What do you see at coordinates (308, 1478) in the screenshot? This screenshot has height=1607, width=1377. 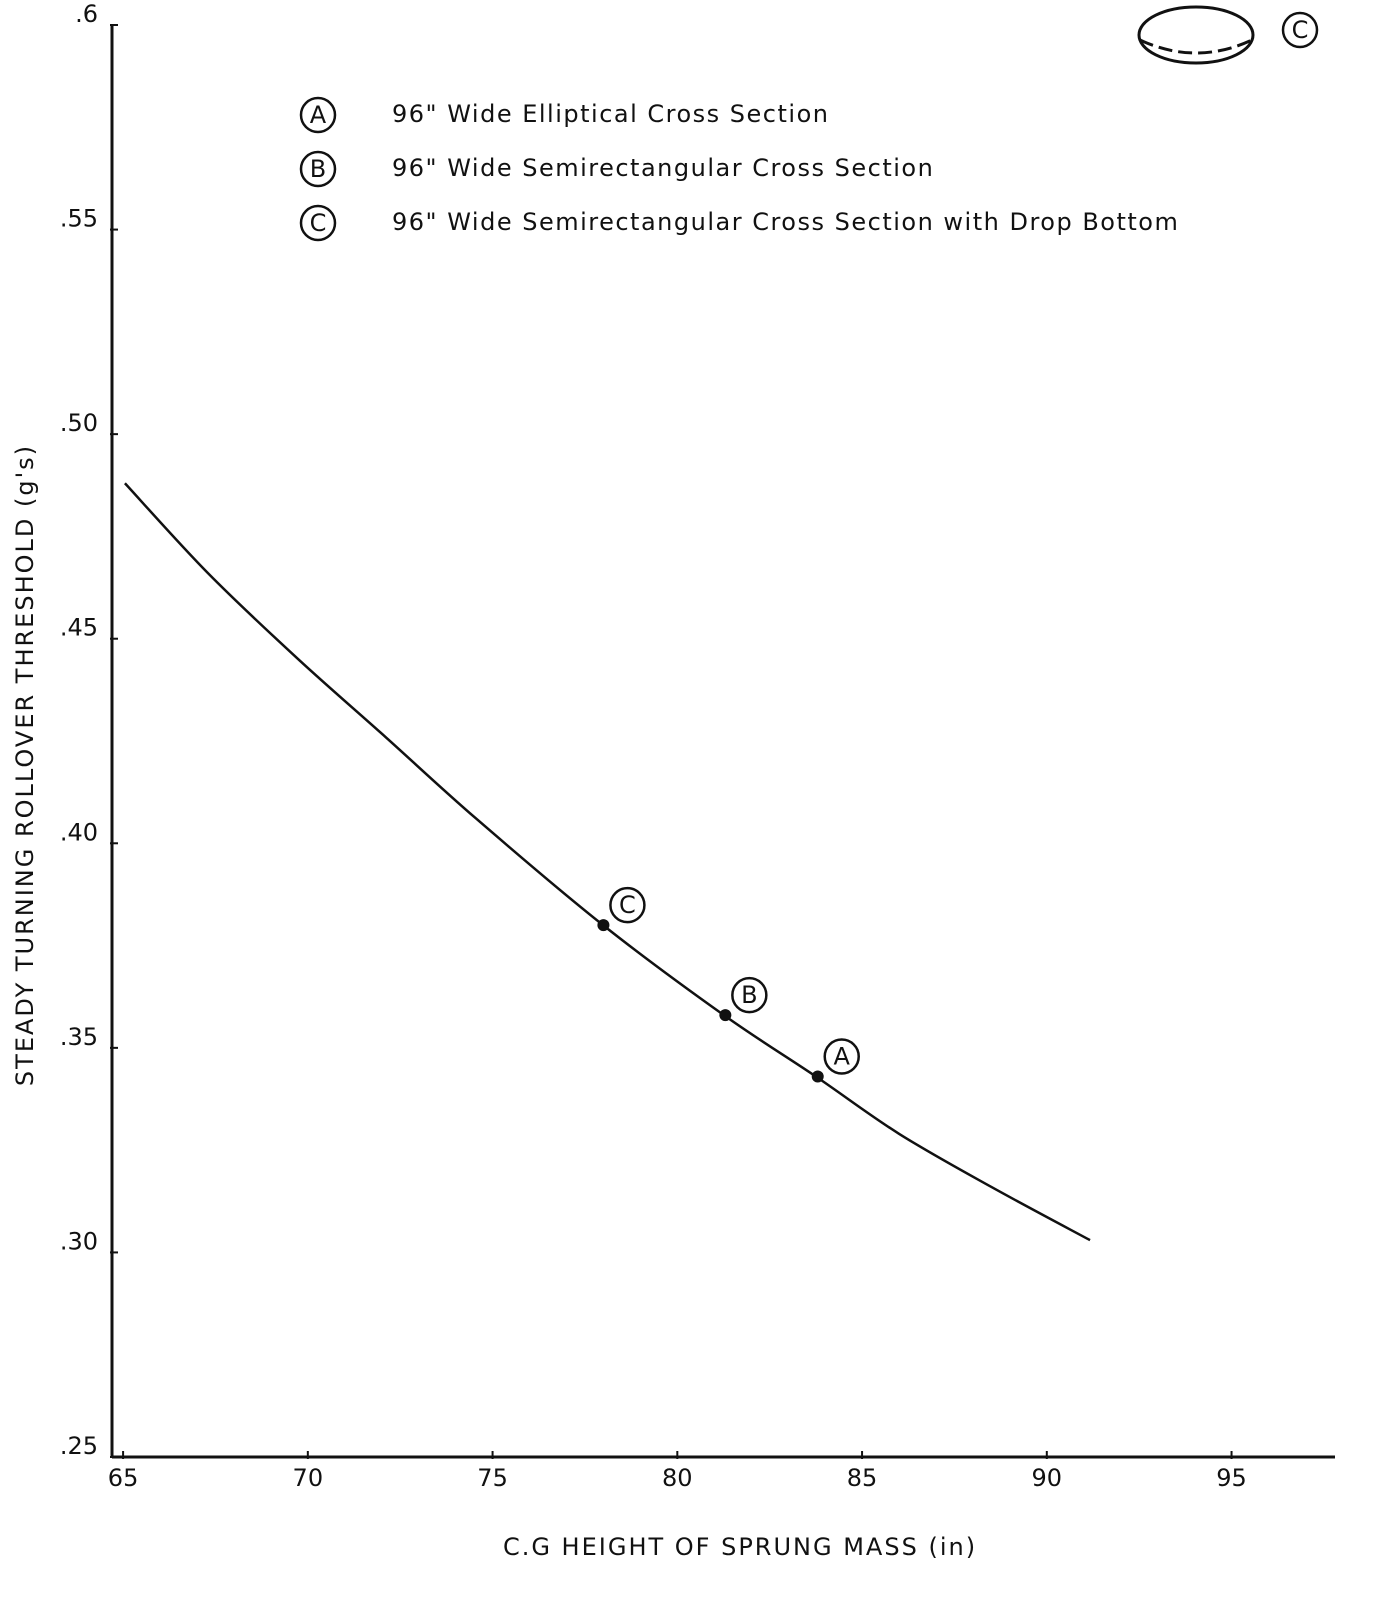 I see `x-tick-label: 70` at bounding box center [308, 1478].